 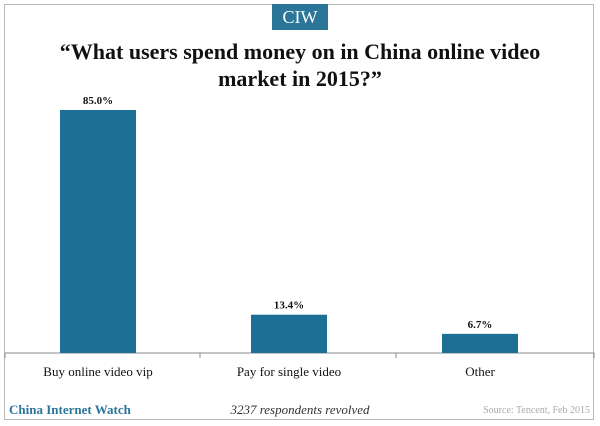 I want to click on data-label: 13.4%, so click(x=289, y=306).